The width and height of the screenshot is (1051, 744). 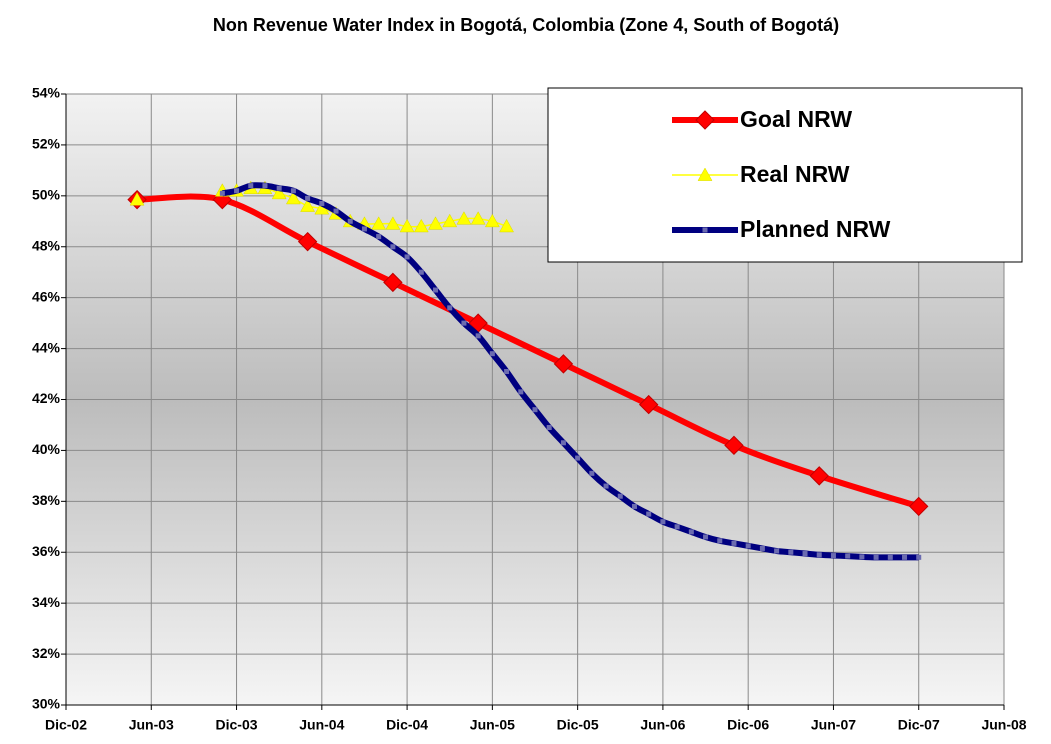 What do you see at coordinates (46, 296) in the screenshot?
I see `y-tick-label: 46%` at bounding box center [46, 296].